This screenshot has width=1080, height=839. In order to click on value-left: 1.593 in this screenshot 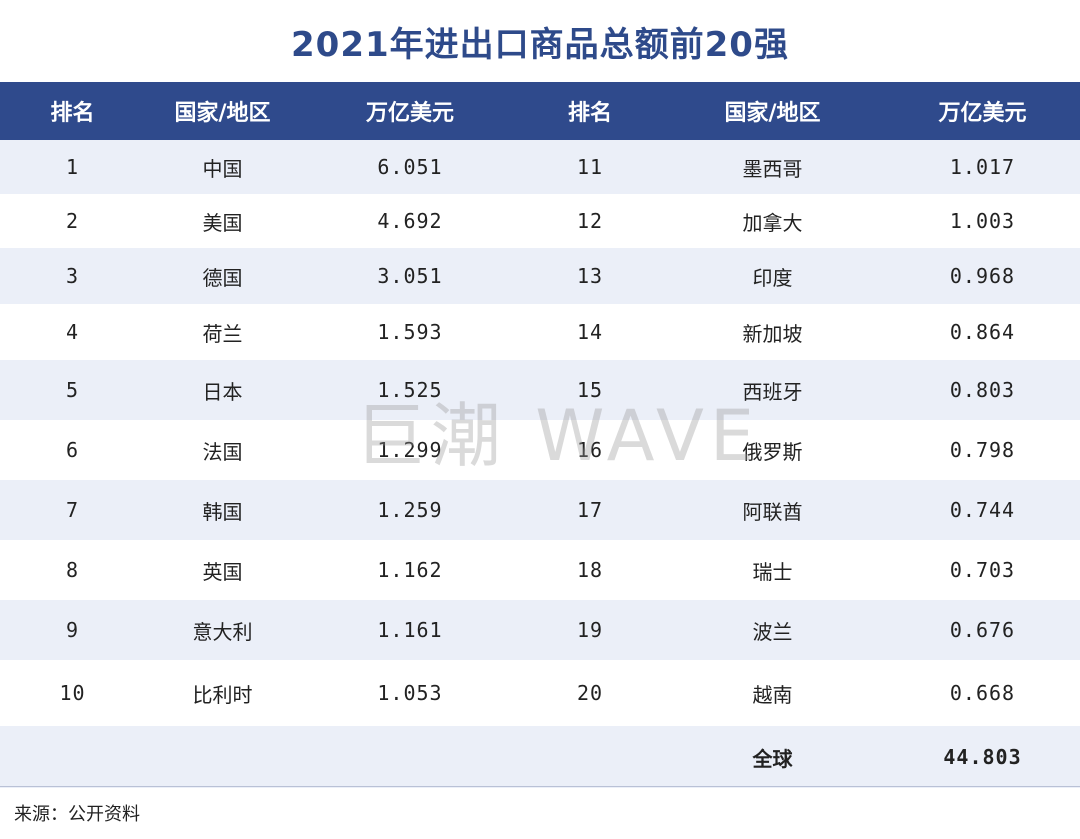, I will do `click(410, 332)`.